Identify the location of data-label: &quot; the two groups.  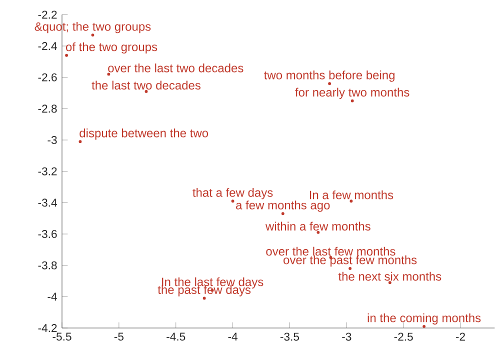
(92, 28).